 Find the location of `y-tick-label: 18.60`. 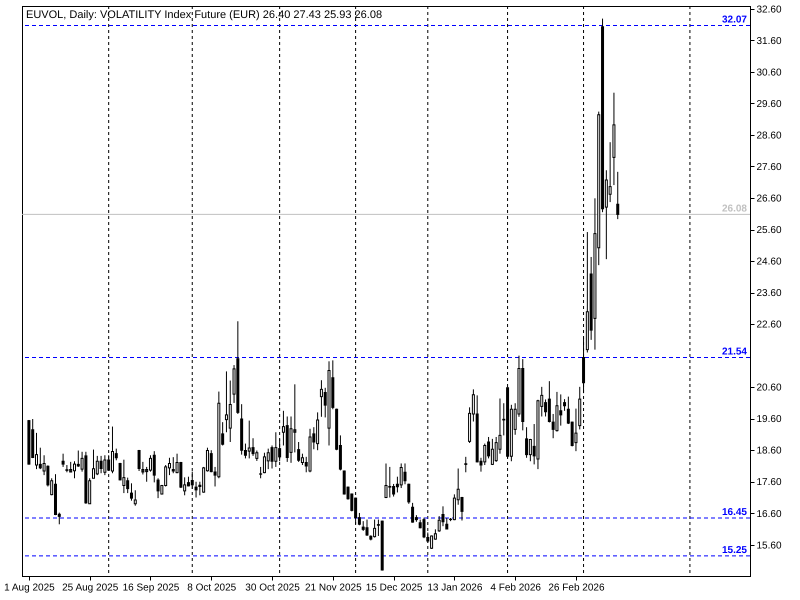

y-tick-label: 18.60 is located at coordinates (769, 451).